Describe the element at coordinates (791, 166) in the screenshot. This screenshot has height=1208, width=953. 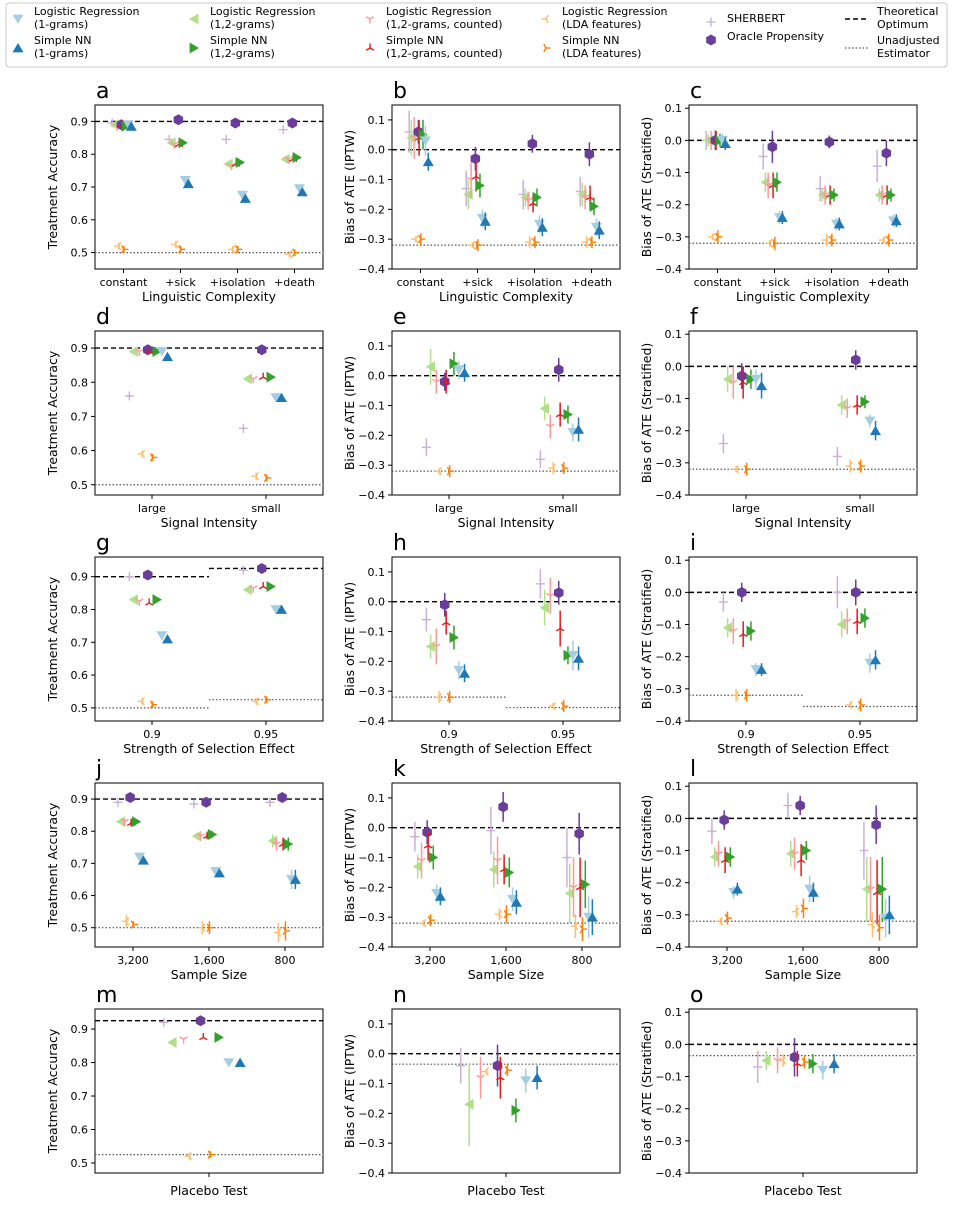
I see `series-sherbert-c` at that location.